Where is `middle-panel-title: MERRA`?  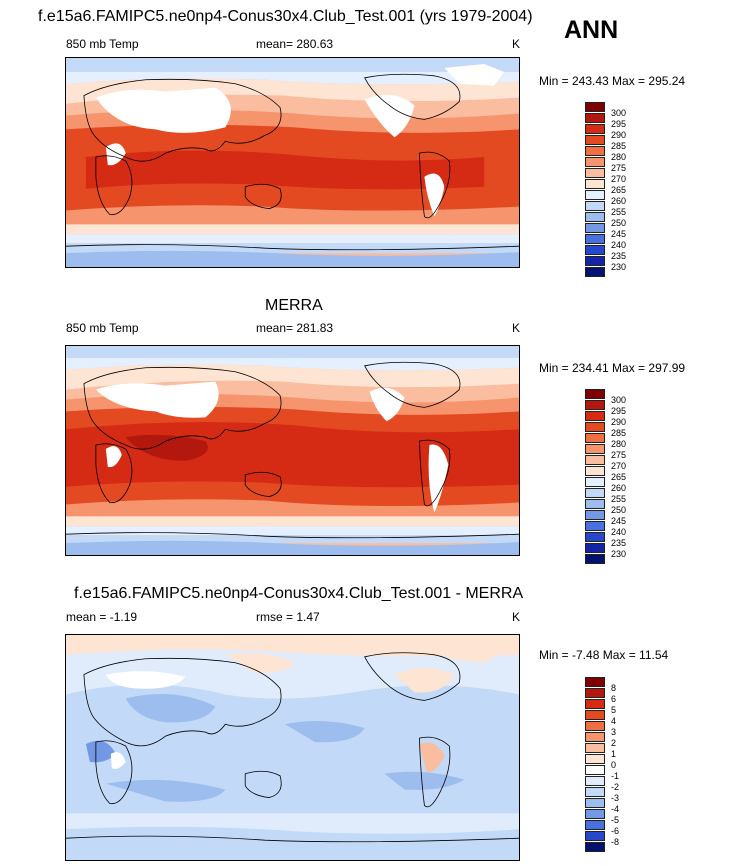
middle-panel-title: MERRA is located at coordinates (294, 305).